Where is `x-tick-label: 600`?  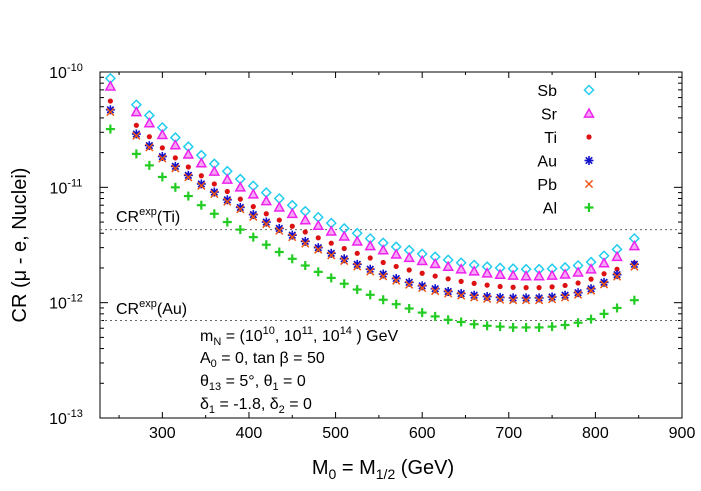
x-tick-label: 600 is located at coordinates (422, 433).